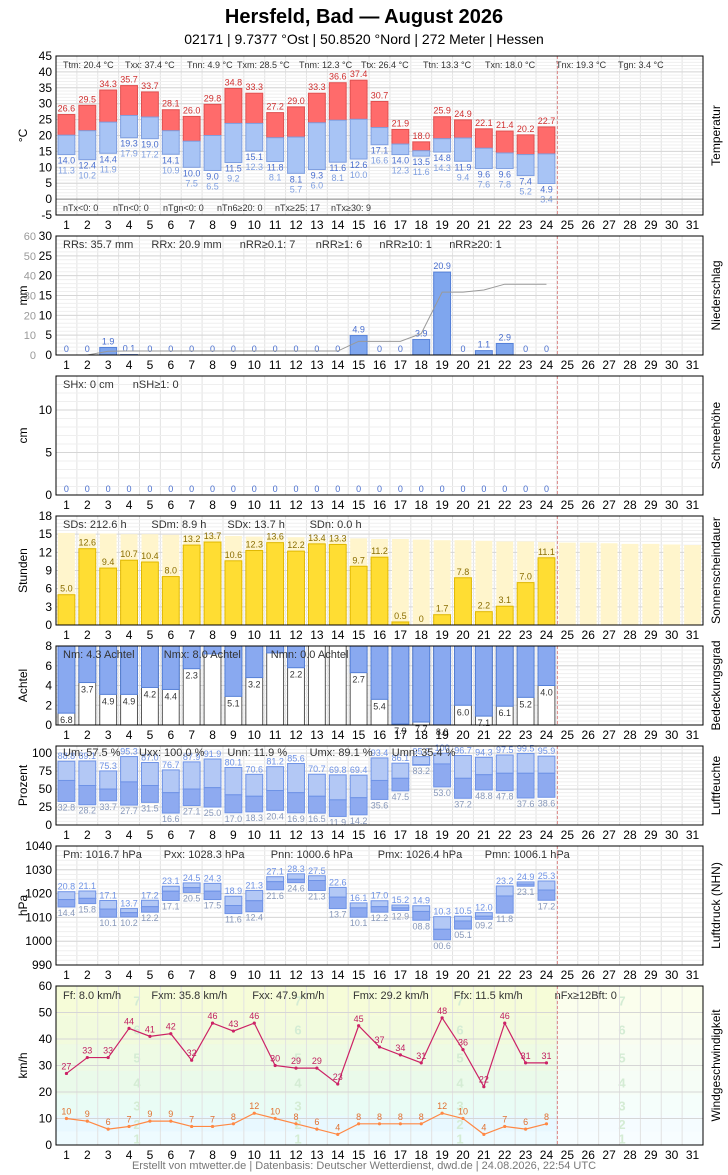  What do you see at coordinates (103, 855) in the screenshot?
I see `stat-label: Pm: 1016.7 hPa` at bounding box center [103, 855].